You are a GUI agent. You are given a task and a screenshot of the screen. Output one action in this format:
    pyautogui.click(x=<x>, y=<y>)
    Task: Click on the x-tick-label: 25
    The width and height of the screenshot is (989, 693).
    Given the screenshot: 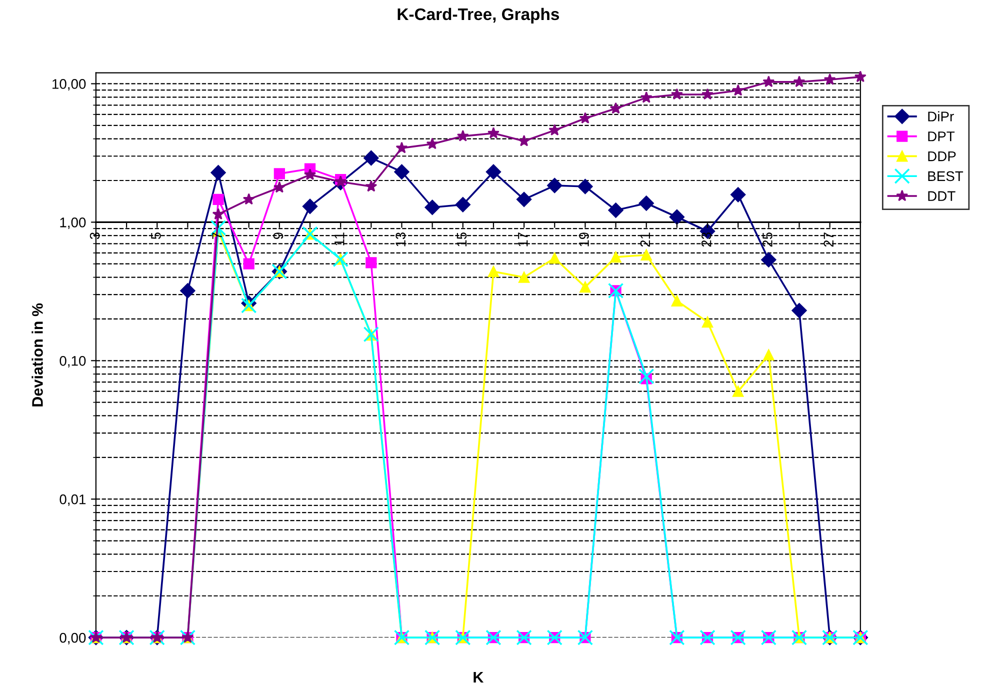 What is the action you would take?
    pyautogui.click(x=767, y=239)
    